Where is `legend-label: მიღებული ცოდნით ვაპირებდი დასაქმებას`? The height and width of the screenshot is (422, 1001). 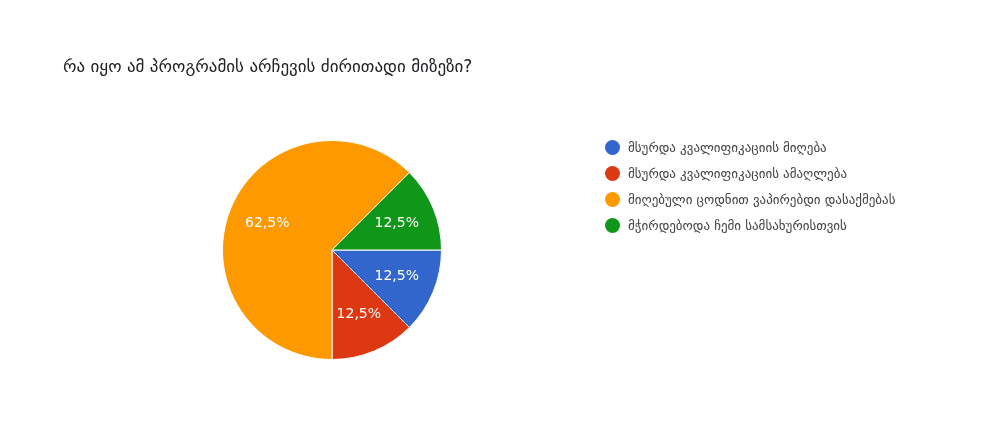
legend-label: მიღებული ცოდნით ვაპირებდი დასაქმებას is located at coordinates (762, 200).